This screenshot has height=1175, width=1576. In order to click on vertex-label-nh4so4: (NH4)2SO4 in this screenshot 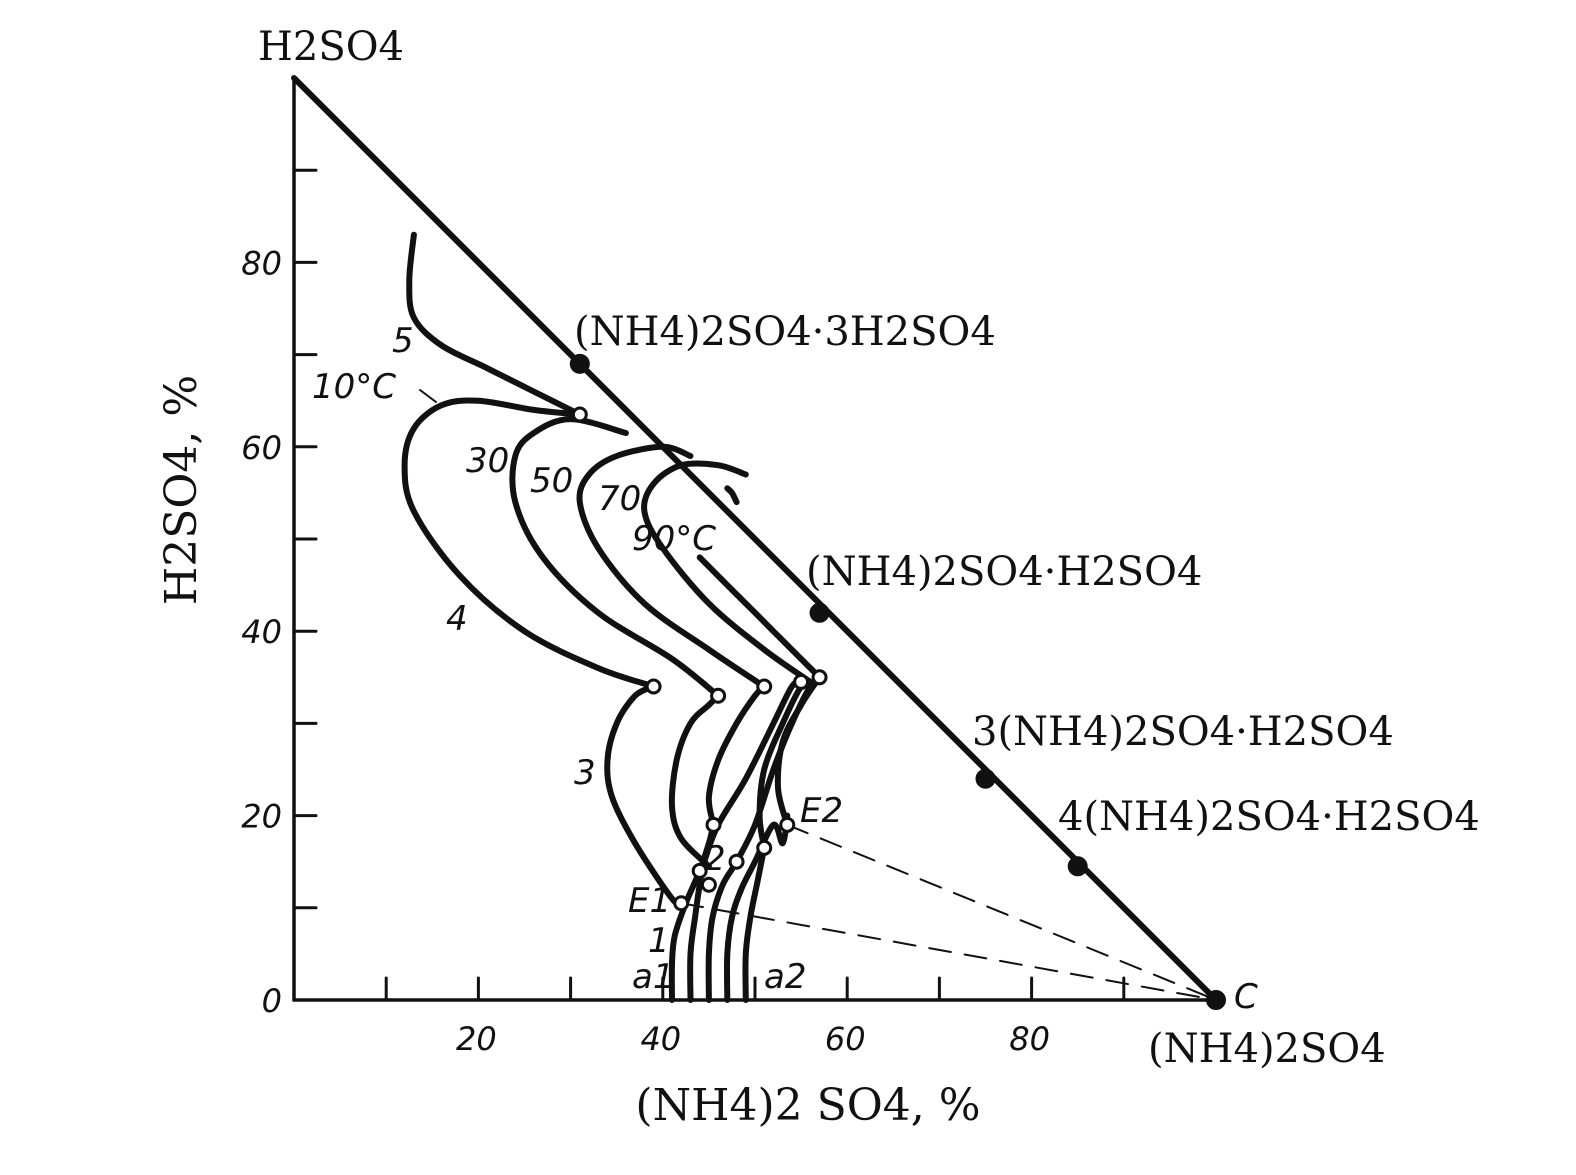, I will do `click(1267, 1049)`.